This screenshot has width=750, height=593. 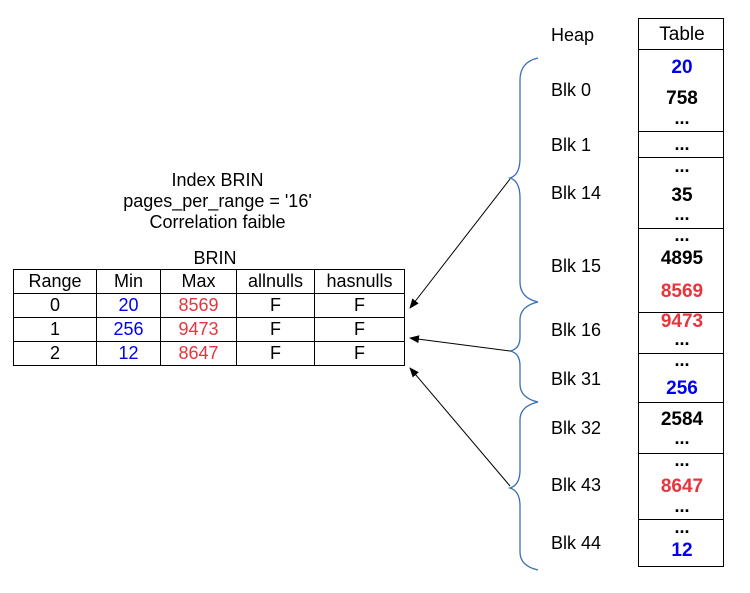 What do you see at coordinates (359, 281) in the screenshot?
I see `header-hasnulls: hasnulls` at bounding box center [359, 281].